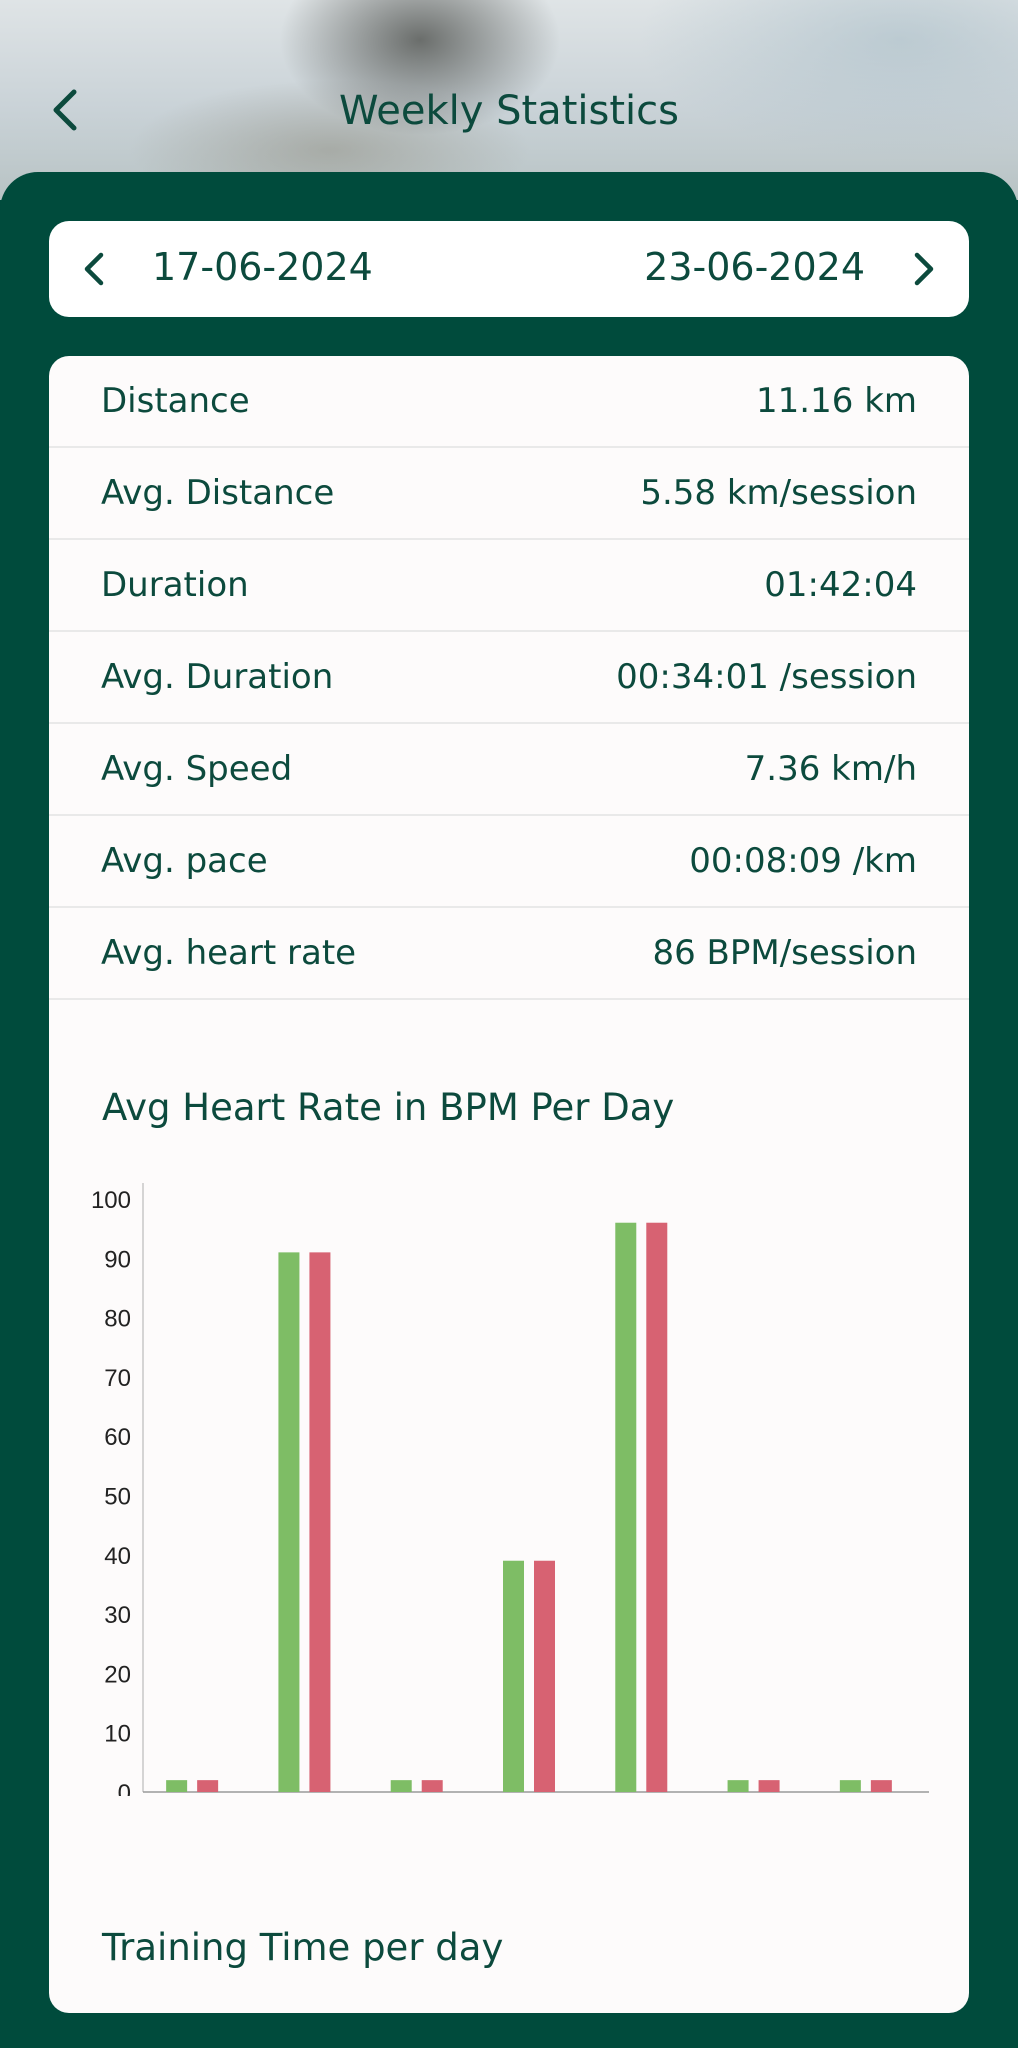 Image resolution: width=1018 pixels, height=2048 pixels. I want to click on stat-row-avg-speed: Avg. Speed 7.36 km/h, so click(509, 770).